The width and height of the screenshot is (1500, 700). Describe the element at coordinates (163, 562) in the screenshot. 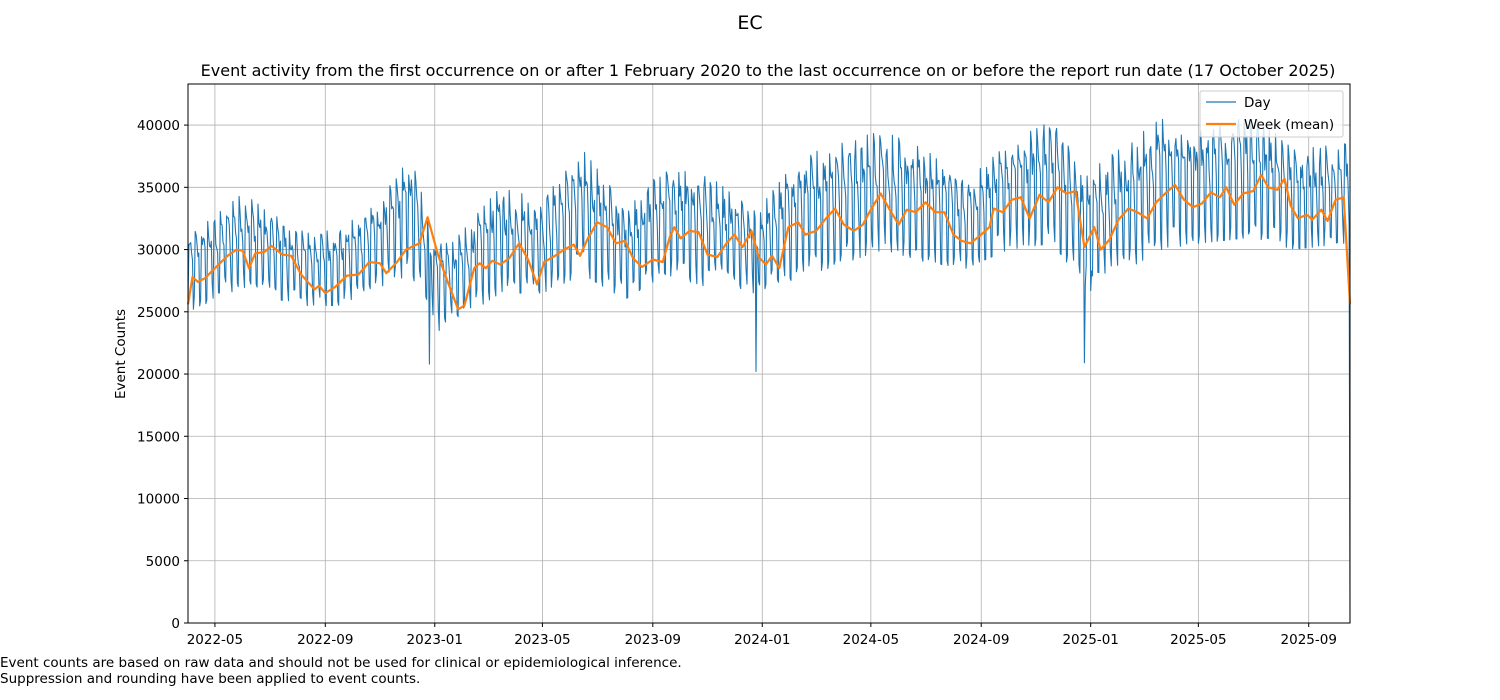

I see `y-tick-label: 5000` at that location.